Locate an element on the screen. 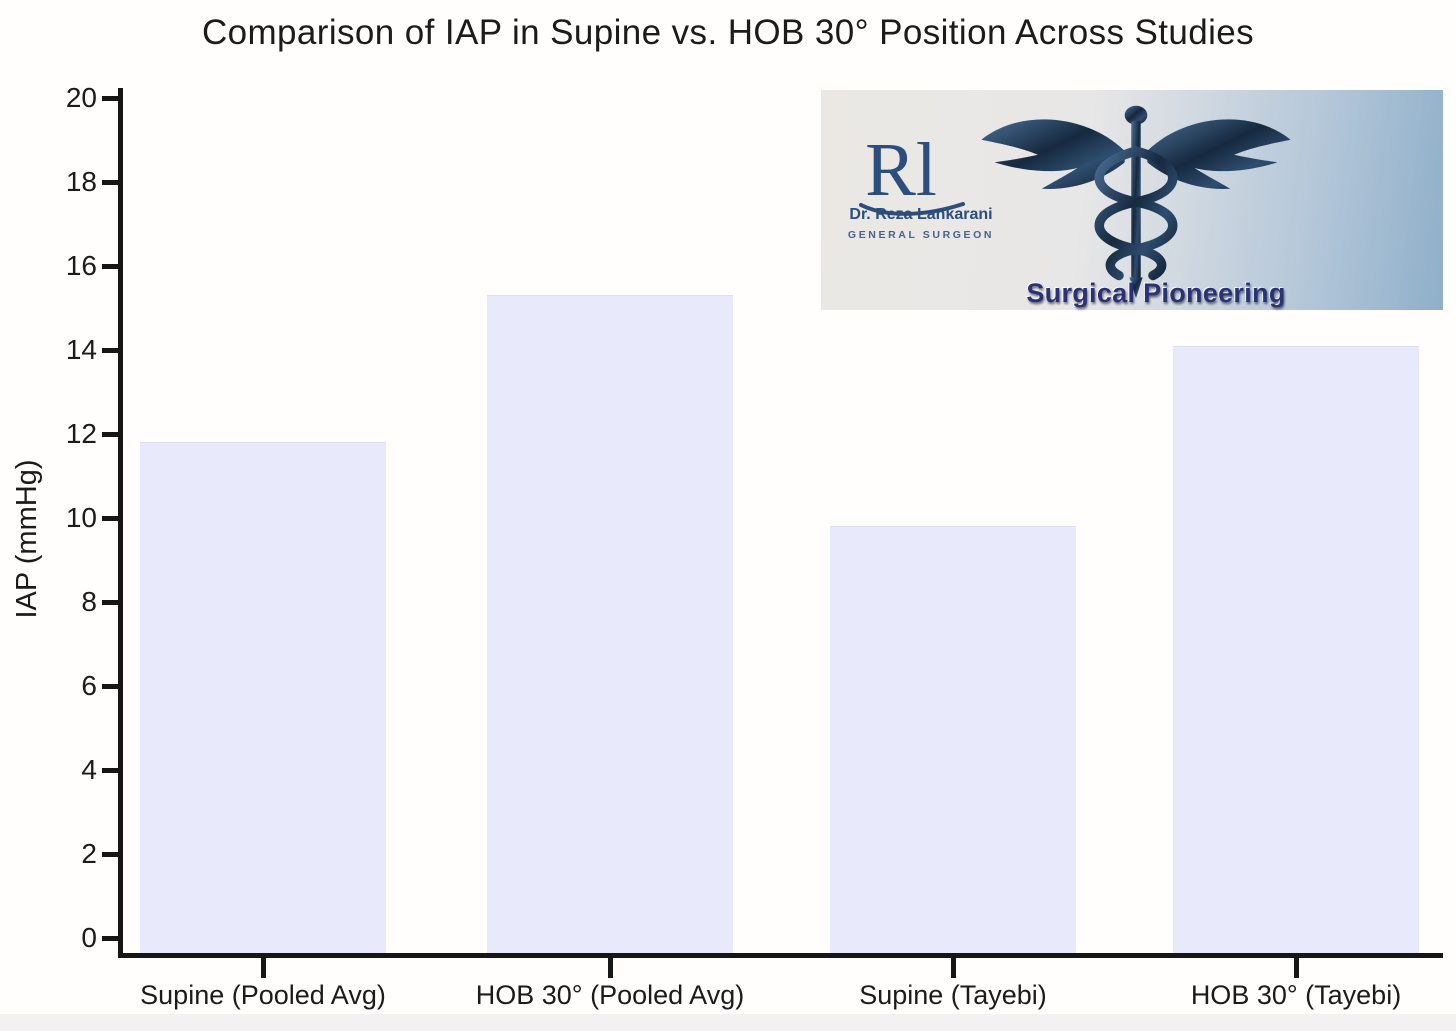 This screenshot has height=1031, width=1456. y-tick-label-0: 0 is located at coordinates (89, 937).